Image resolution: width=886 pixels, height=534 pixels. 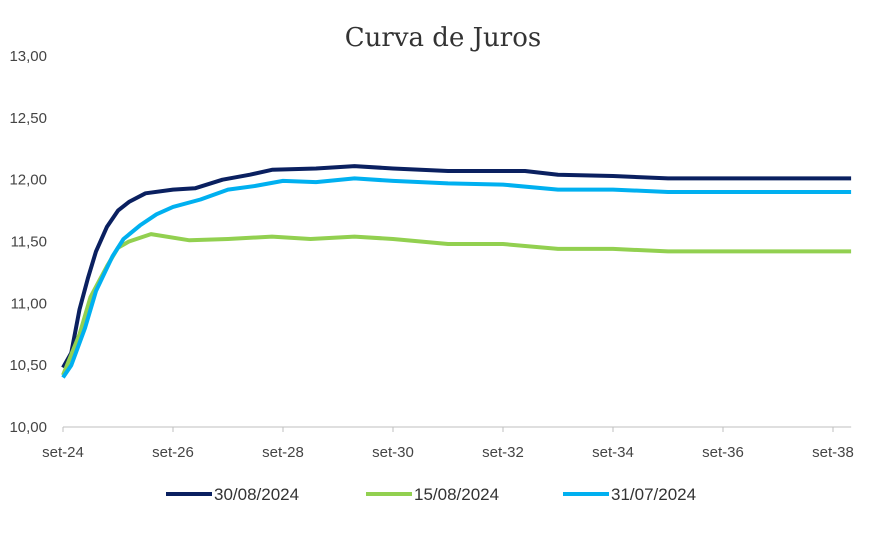 What do you see at coordinates (256, 494) in the screenshot?
I see `legend-label: 30/08/2024` at bounding box center [256, 494].